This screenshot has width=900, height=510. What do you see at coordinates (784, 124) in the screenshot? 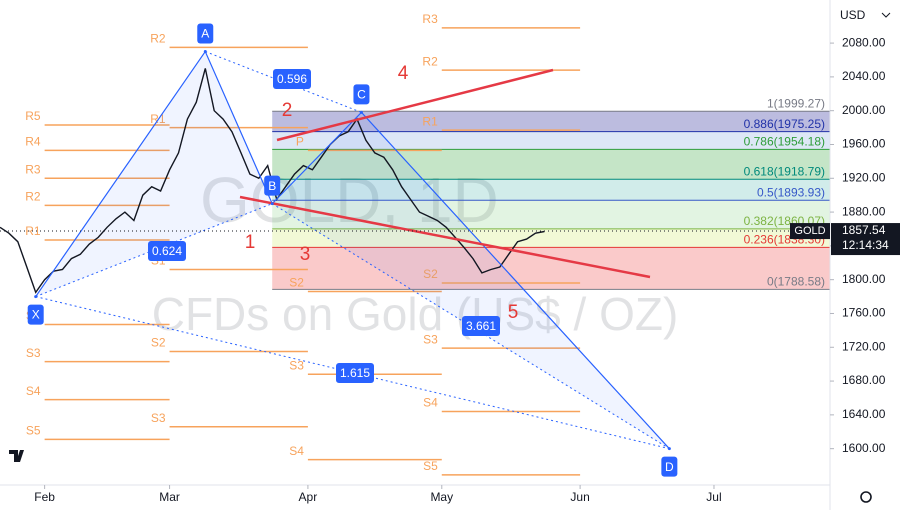
I see `fib-label: 0.886(1975.25)` at bounding box center [784, 124].